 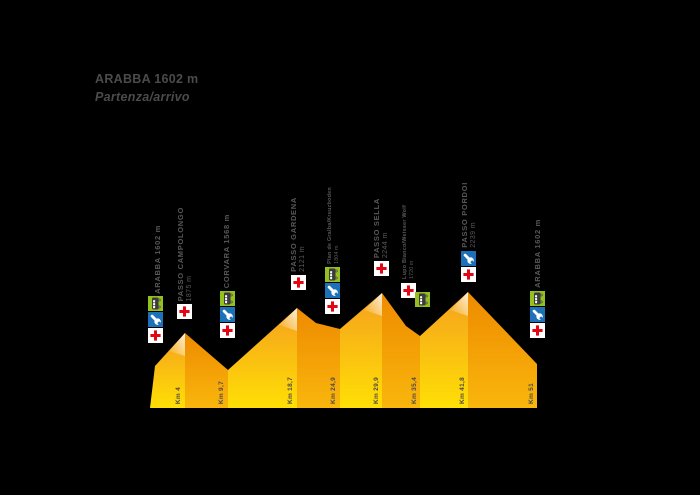 I want to click on km-mark-label: Km 41,8, so click(x=462, y=390).